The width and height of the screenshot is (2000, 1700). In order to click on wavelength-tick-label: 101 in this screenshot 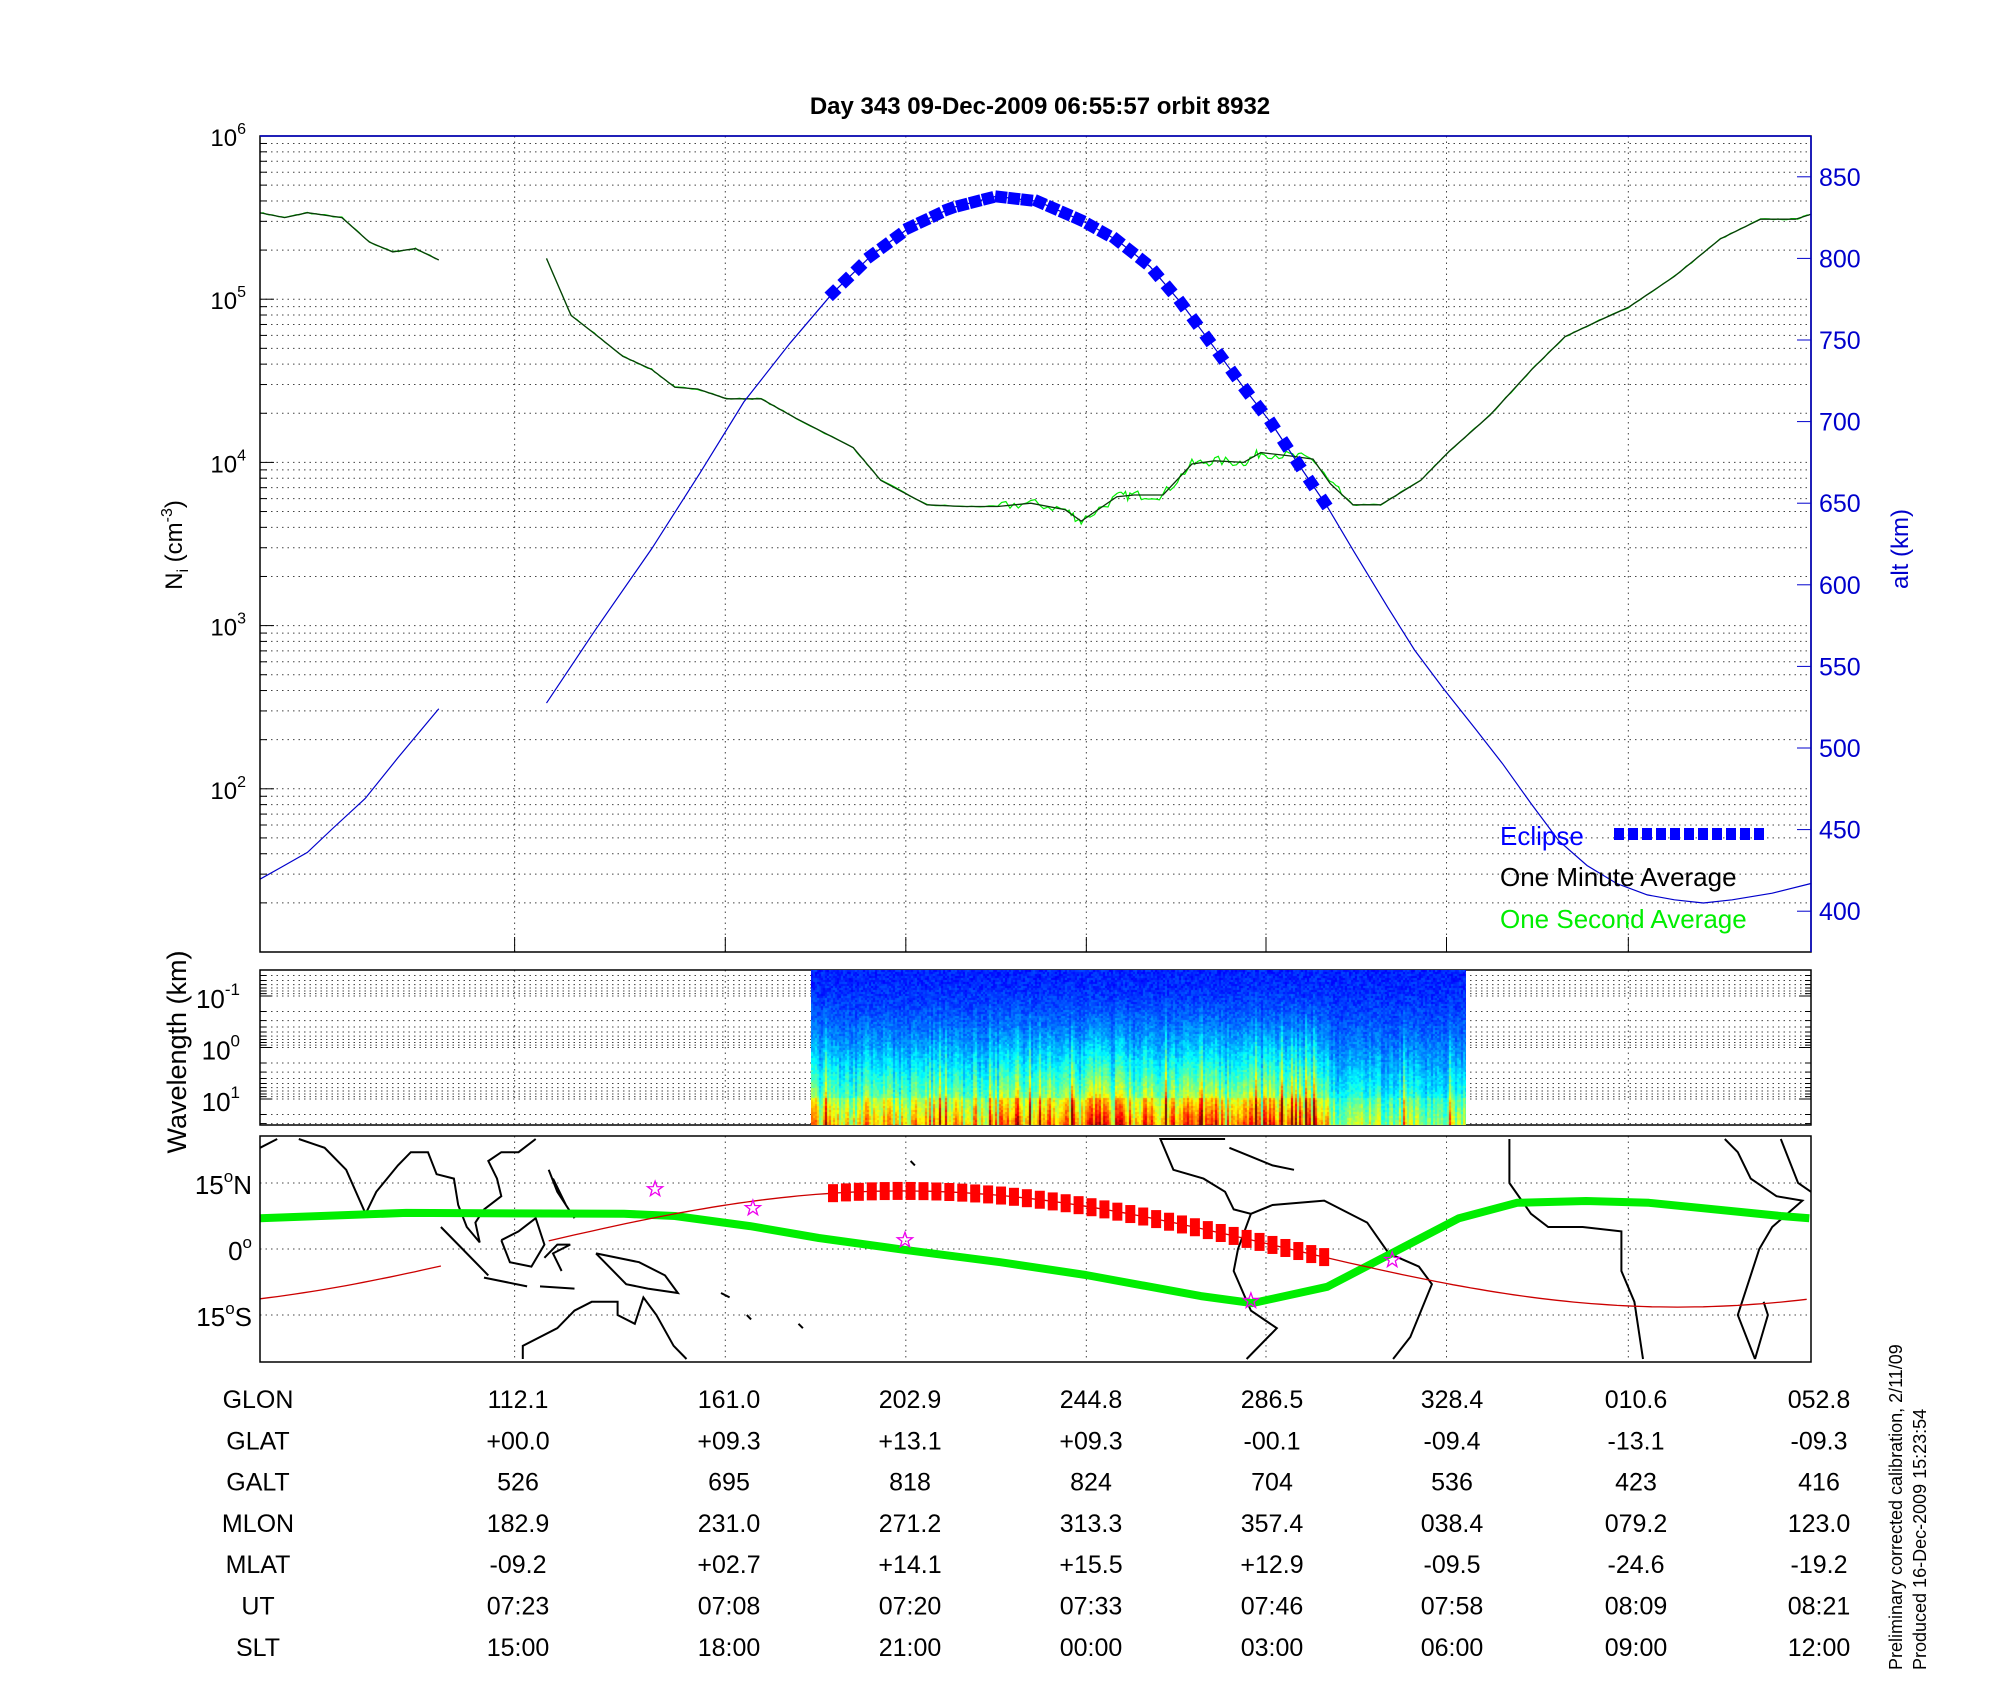, I will do `click(221, 1100)`.